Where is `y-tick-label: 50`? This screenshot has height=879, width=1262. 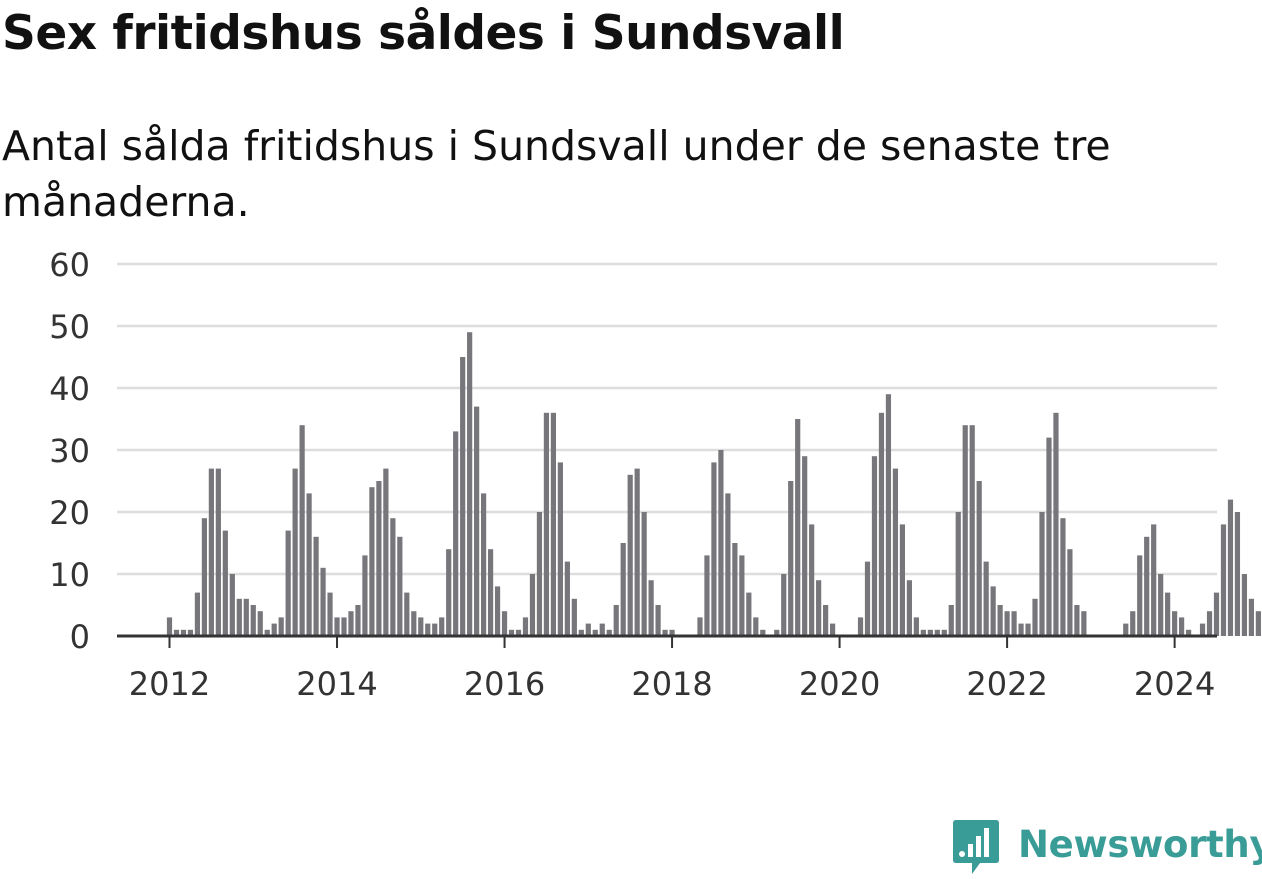
y-tick-label: 50 is located at coordinates (69, 327).